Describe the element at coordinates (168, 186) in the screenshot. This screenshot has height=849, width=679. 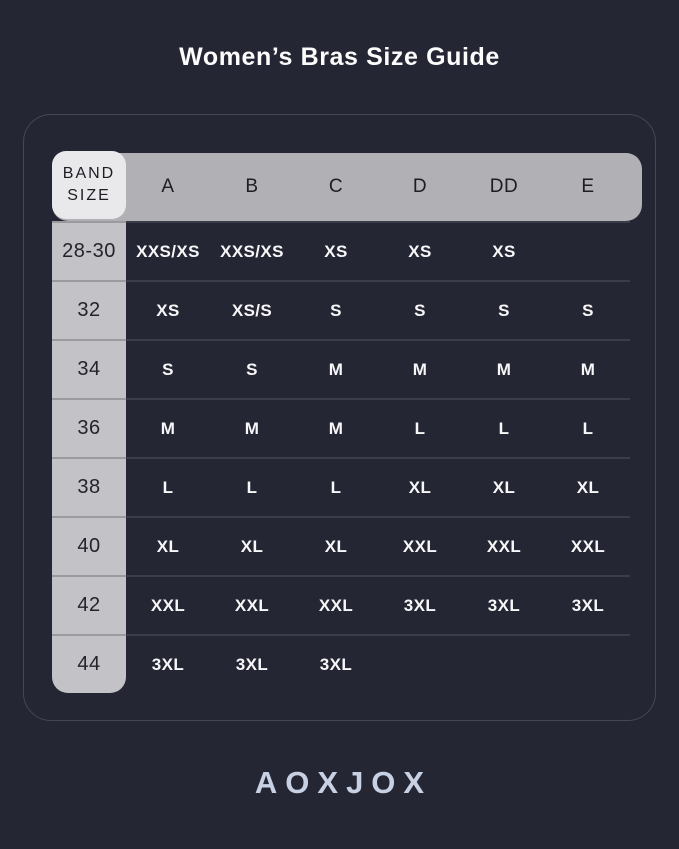
I see `column-header-a: A` at that location.